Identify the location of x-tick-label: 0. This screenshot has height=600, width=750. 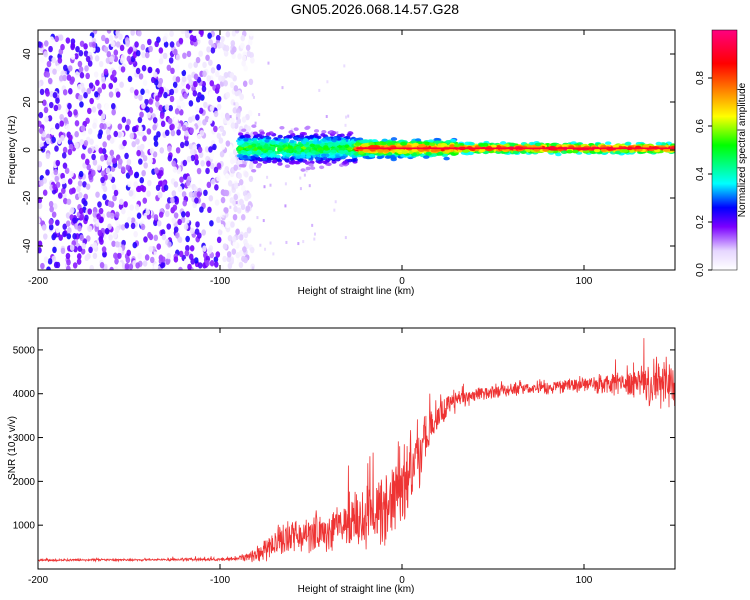
(402, 281).